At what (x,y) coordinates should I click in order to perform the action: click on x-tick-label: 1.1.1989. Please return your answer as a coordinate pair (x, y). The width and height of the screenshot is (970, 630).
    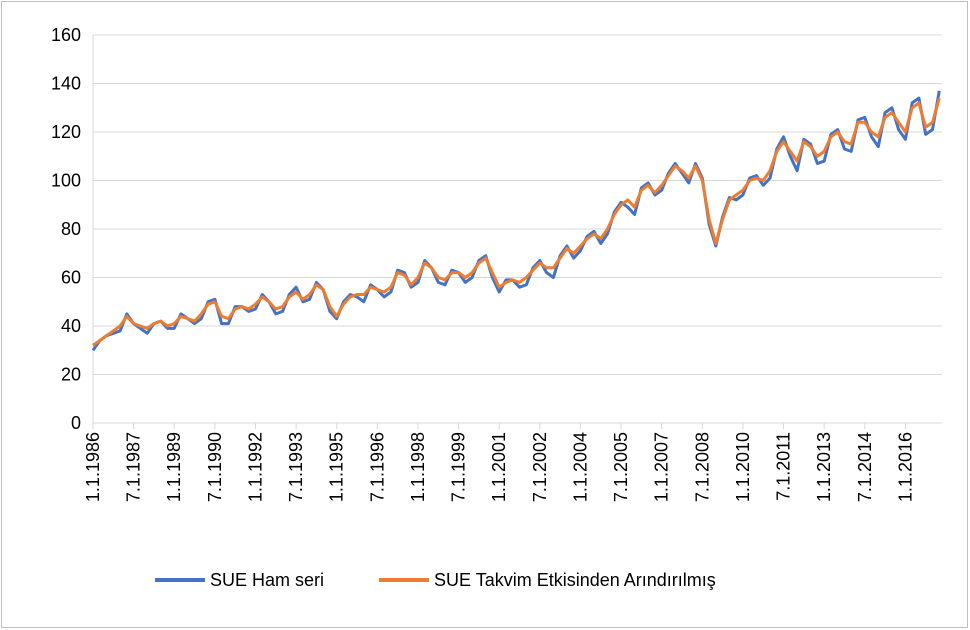
    Looking at the image, I should click on (174, 467).